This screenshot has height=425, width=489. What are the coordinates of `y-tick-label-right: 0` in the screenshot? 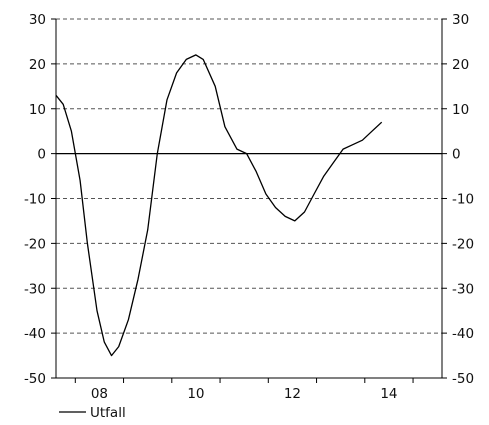 It's located at (456, 155).